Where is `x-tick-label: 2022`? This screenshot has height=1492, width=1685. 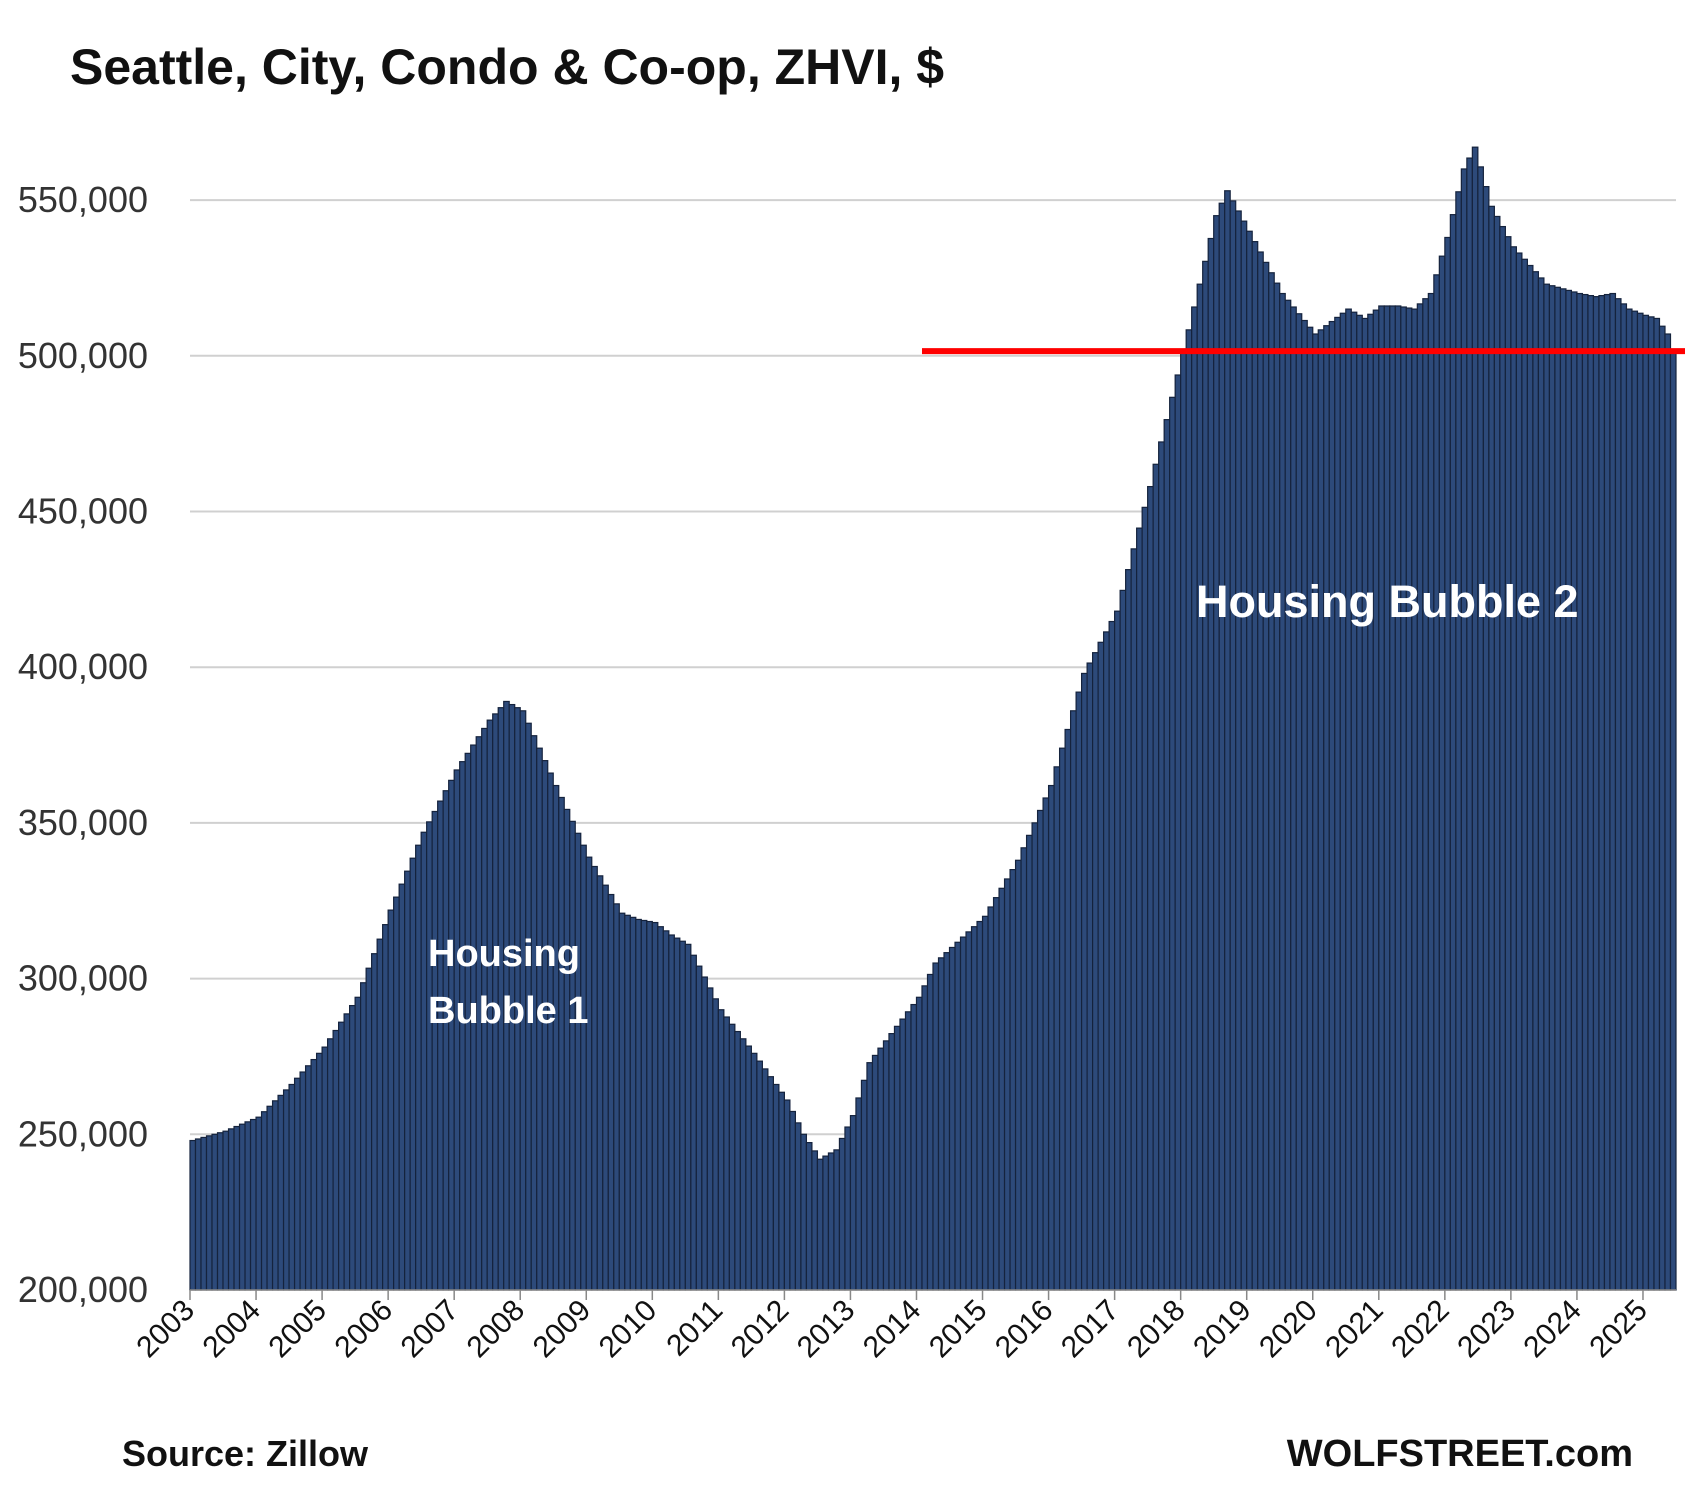 x-tick-label: 2022 is located at coordinates (1420, 1329).